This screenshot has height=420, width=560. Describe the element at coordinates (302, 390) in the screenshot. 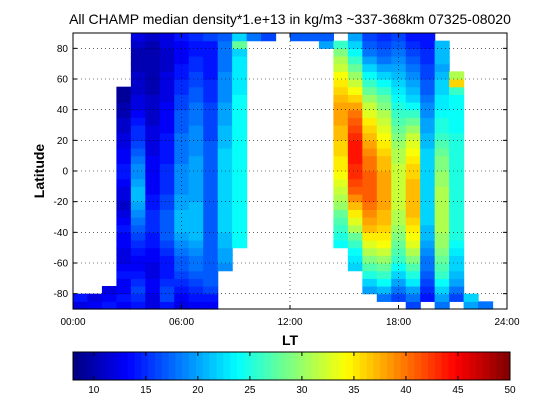

I see `colorbar-tick-label: 30` at that location.